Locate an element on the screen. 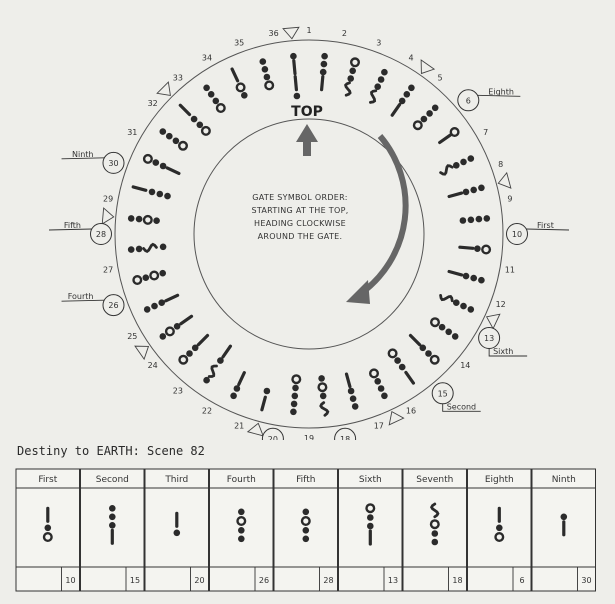 The width and height of the screenshot is (615, 604). card-number: 30 is located at coordinates (586, 580).